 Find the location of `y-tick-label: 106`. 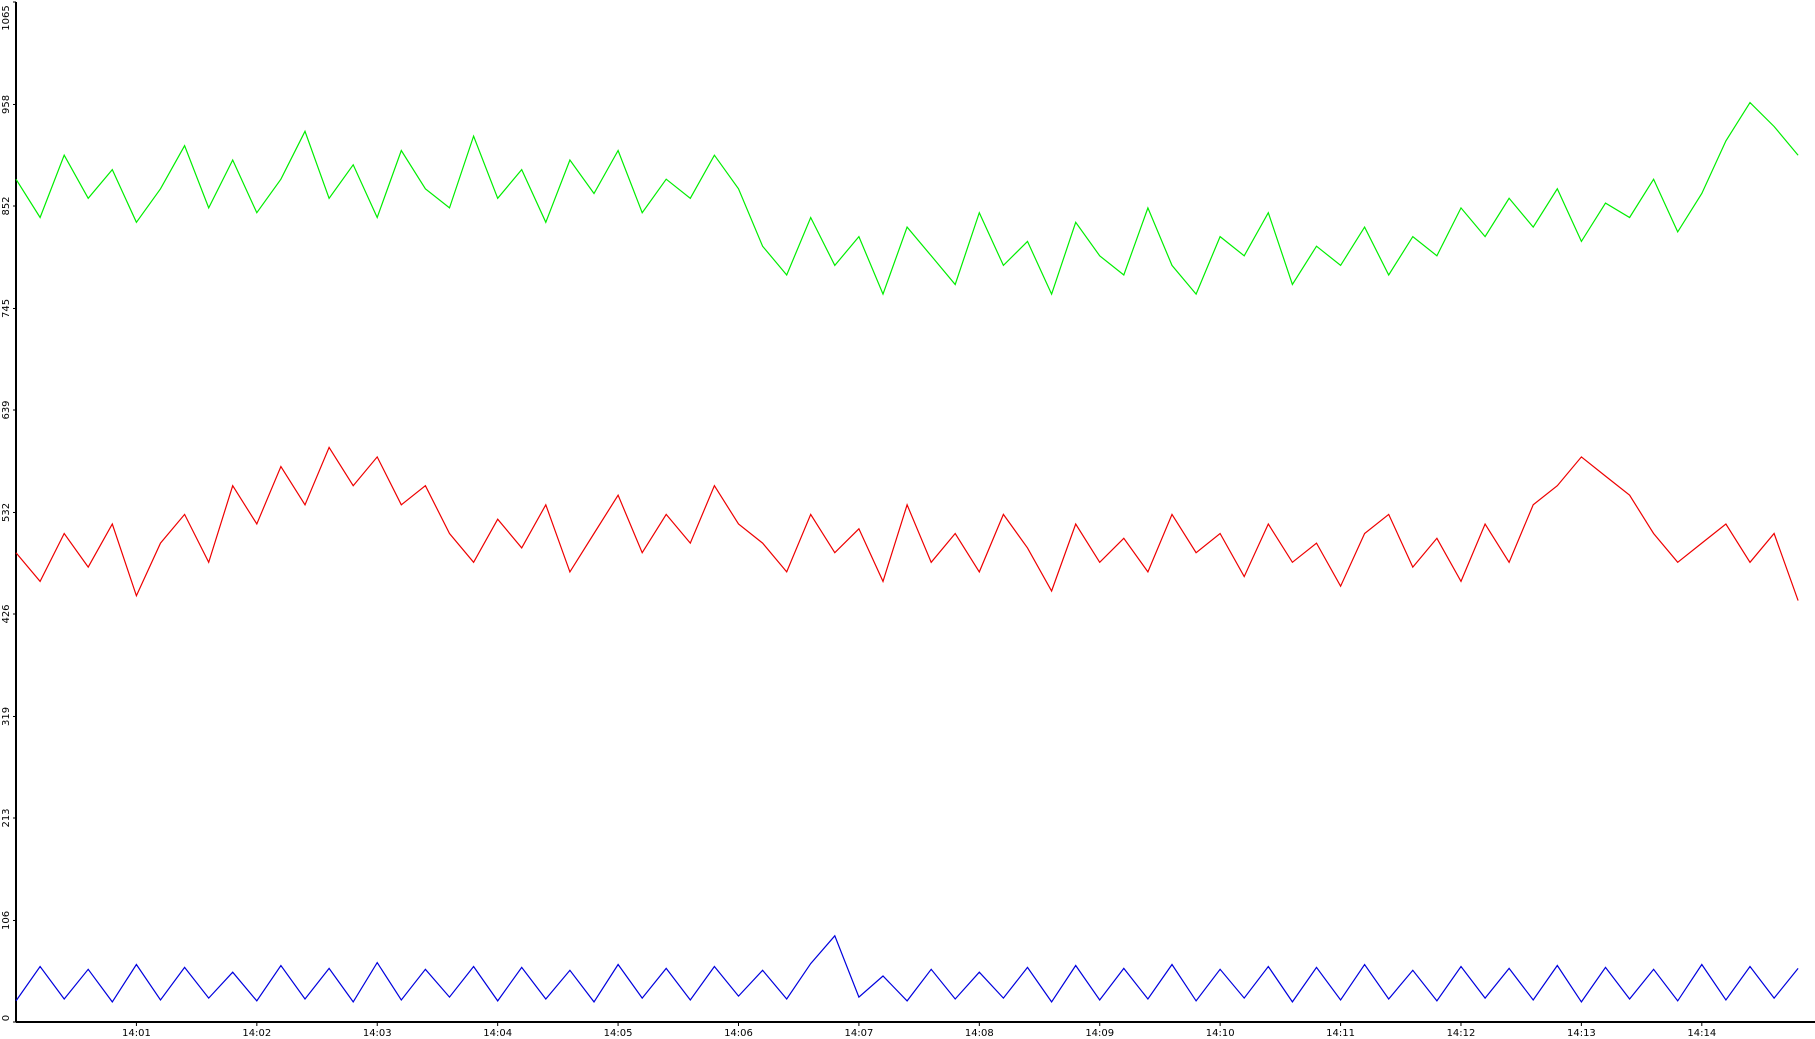

y-tick-label: 106 is located at coordinates (6, 920).